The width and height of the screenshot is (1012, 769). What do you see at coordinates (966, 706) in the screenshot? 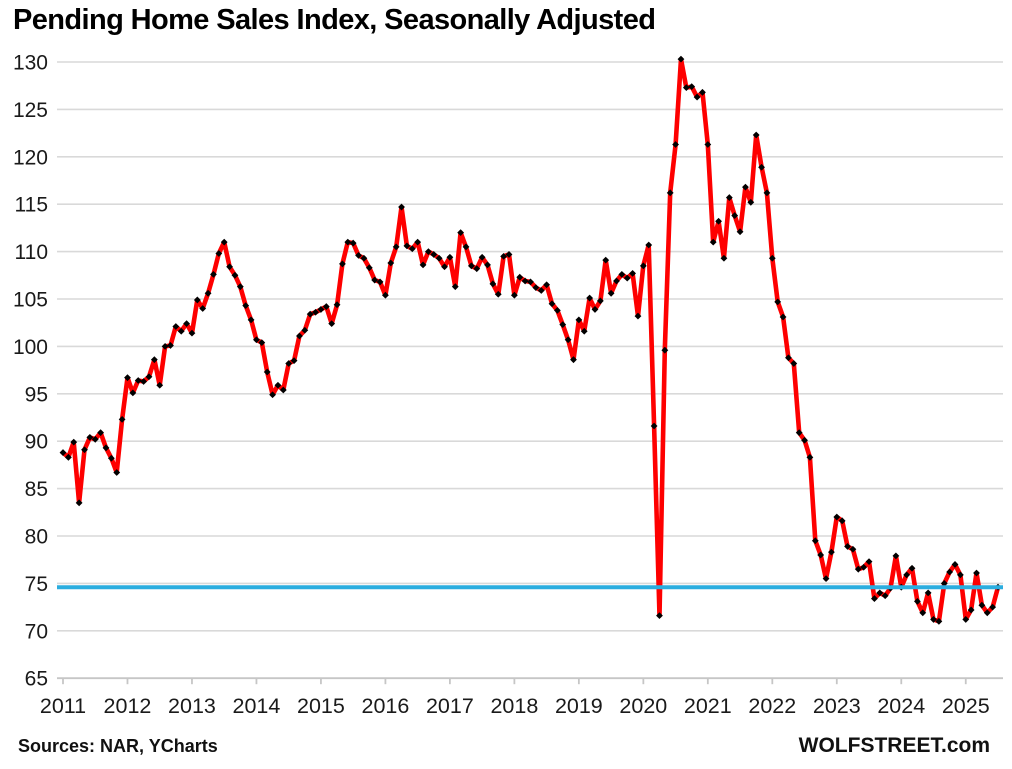
I see `x-tick-label-2025: 2025` at bounding box center [966, 706].